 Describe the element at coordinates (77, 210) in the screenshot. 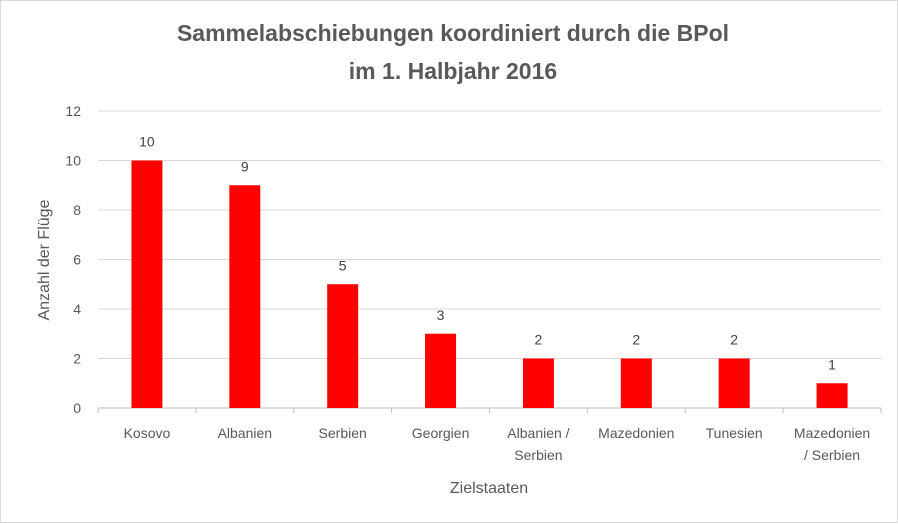

I see `y-tick-label-8: 8` at that location.